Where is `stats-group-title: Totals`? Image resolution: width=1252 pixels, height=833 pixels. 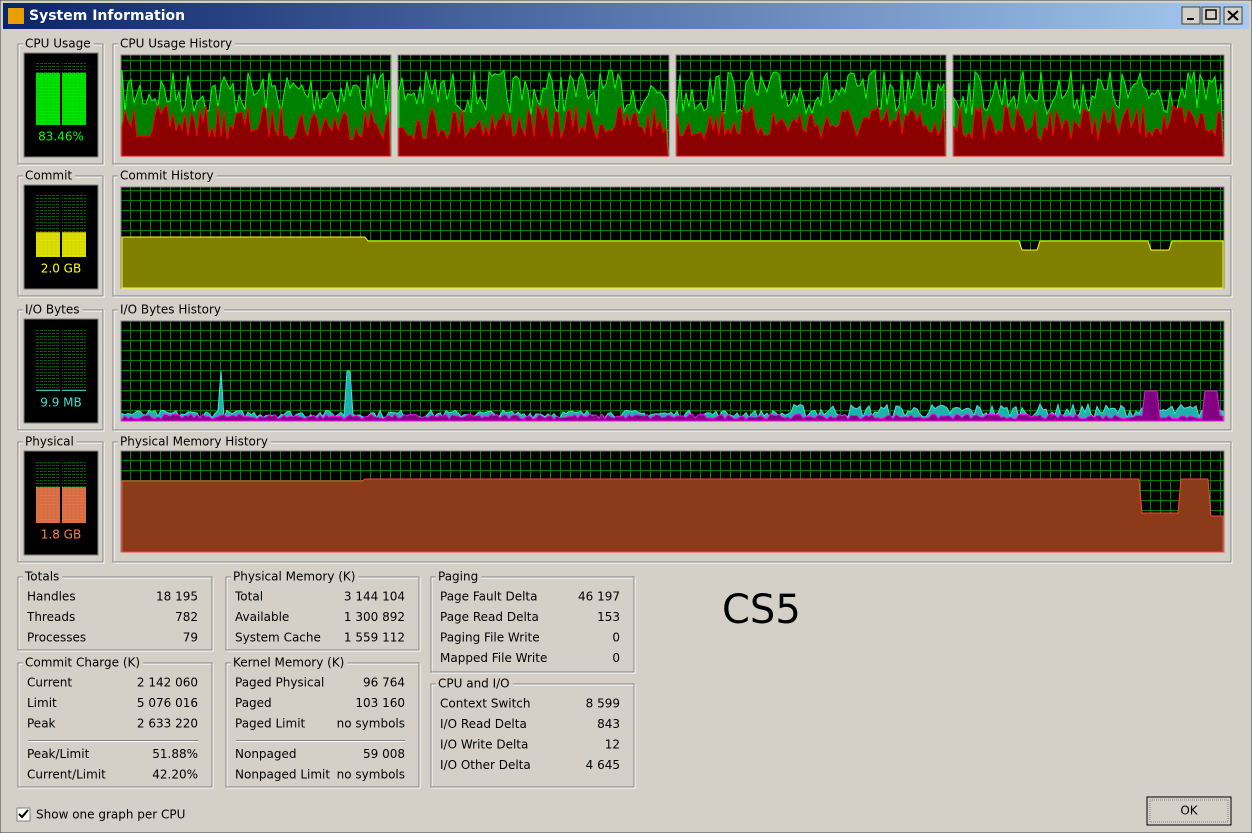 stats-group-title: Totals is located at coordinates (41, 577).